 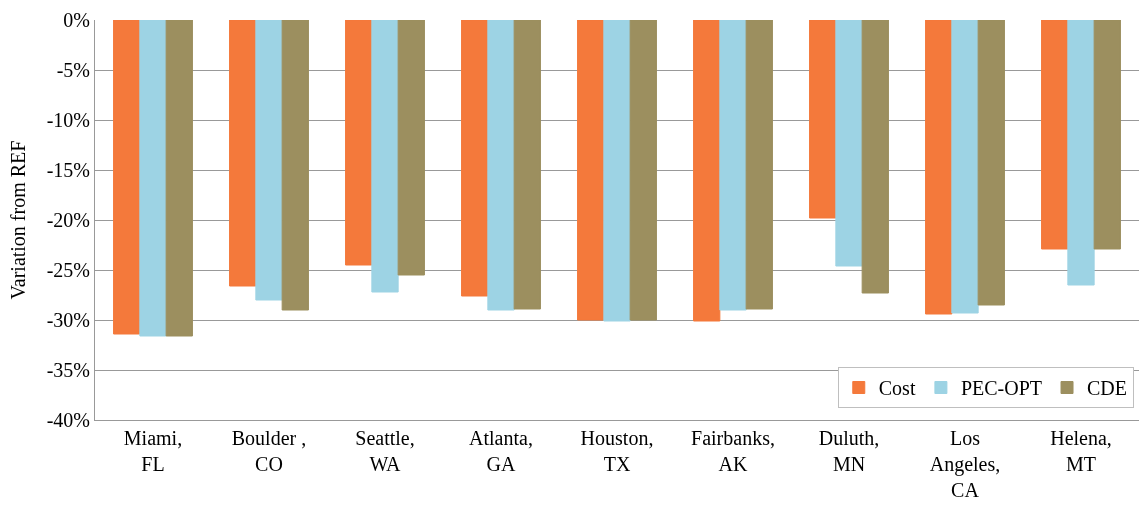 I want to click on x-tick-label: Fairbanks, AK, so click(x=733, y=451).